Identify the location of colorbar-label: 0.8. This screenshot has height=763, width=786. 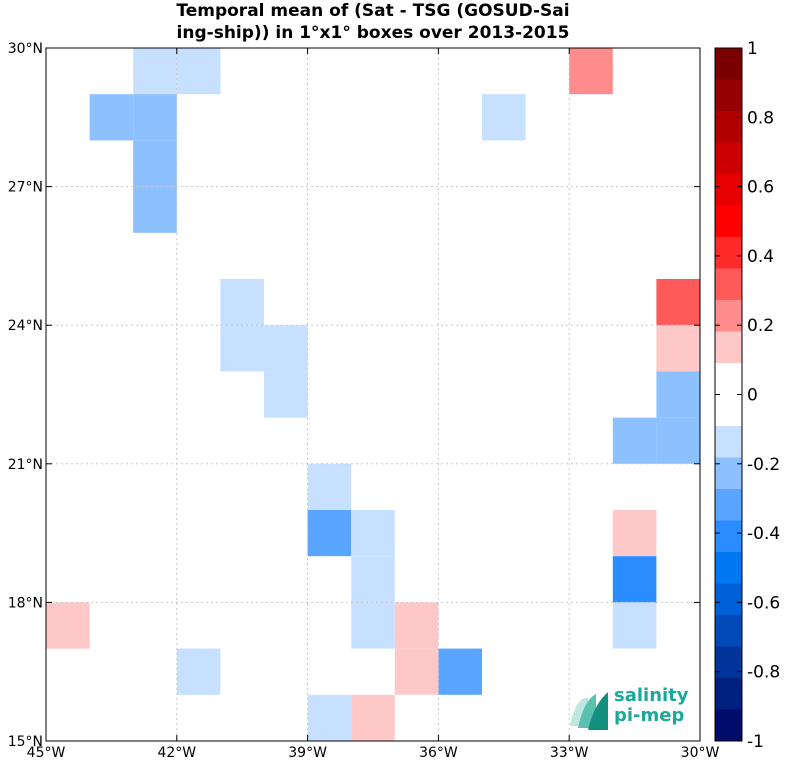
(760, 118).